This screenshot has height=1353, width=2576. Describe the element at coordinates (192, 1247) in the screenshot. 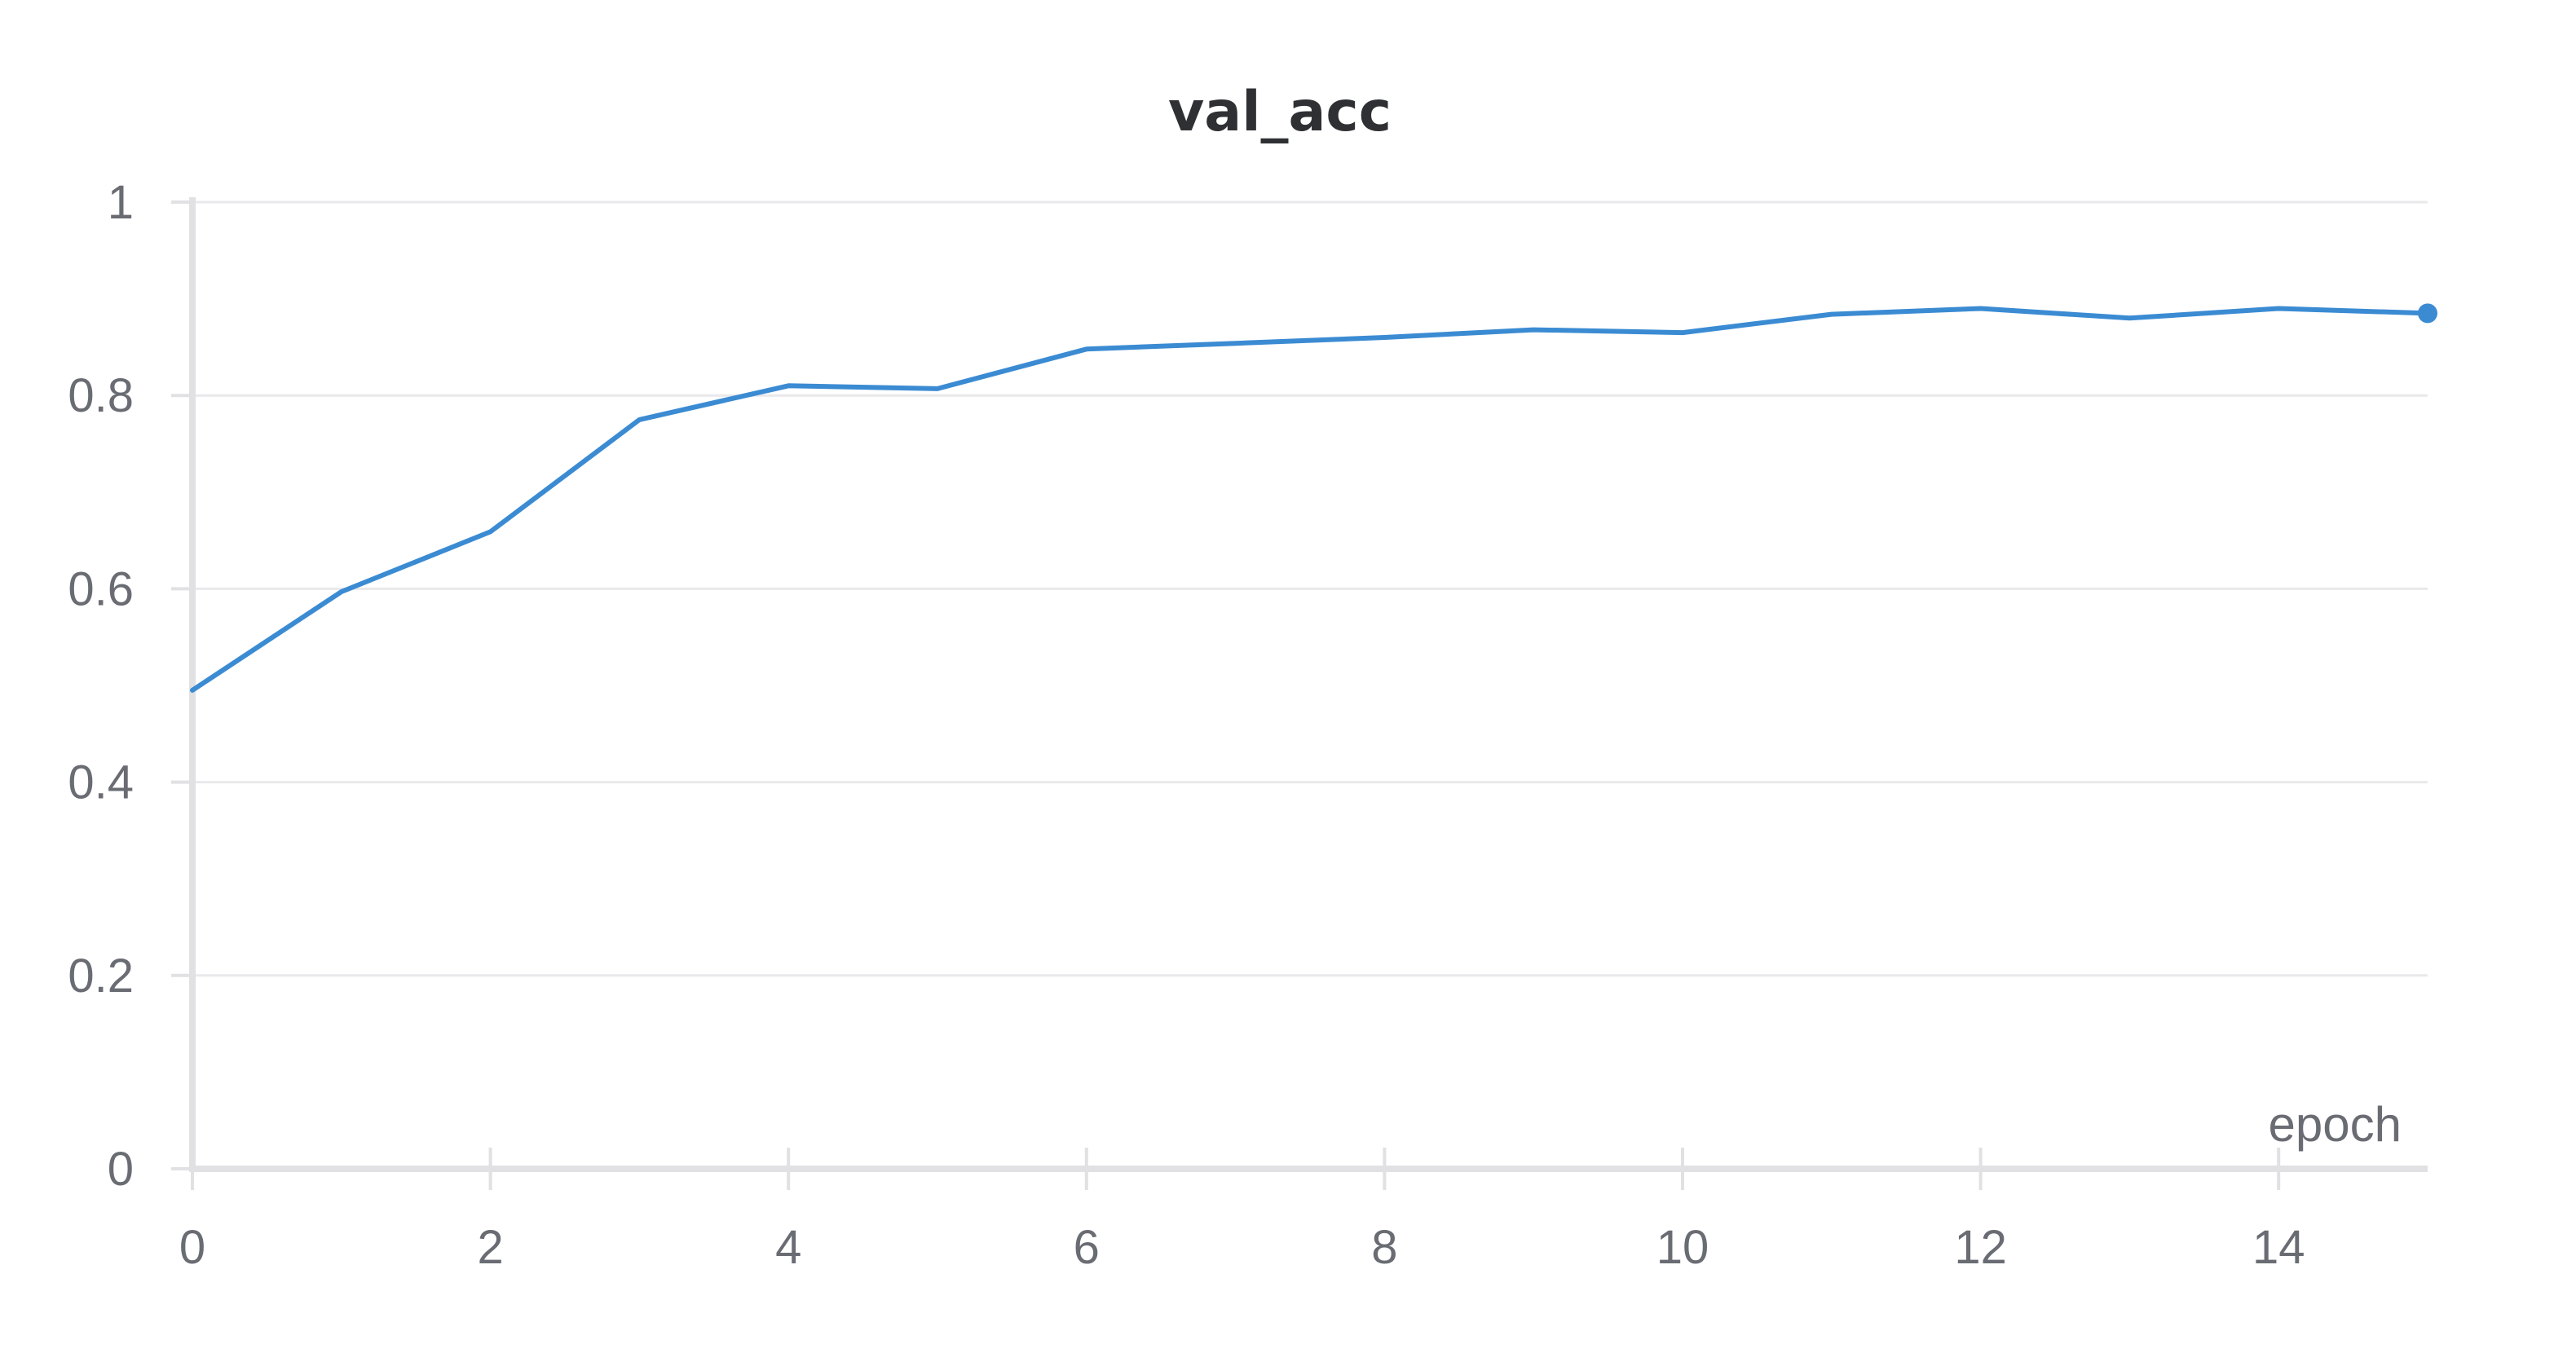

I see `x-tick-label: 0` at that location.